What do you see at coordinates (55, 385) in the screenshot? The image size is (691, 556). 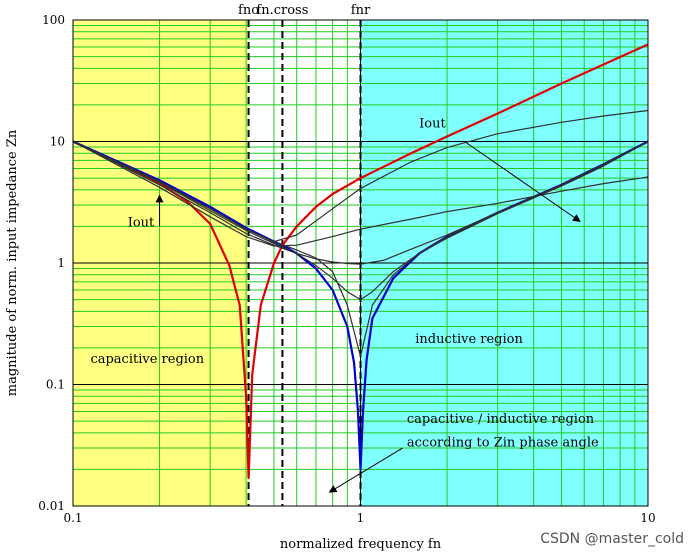 I see `y-tick-label-1: 0.1` at bounding box center [55, 385].